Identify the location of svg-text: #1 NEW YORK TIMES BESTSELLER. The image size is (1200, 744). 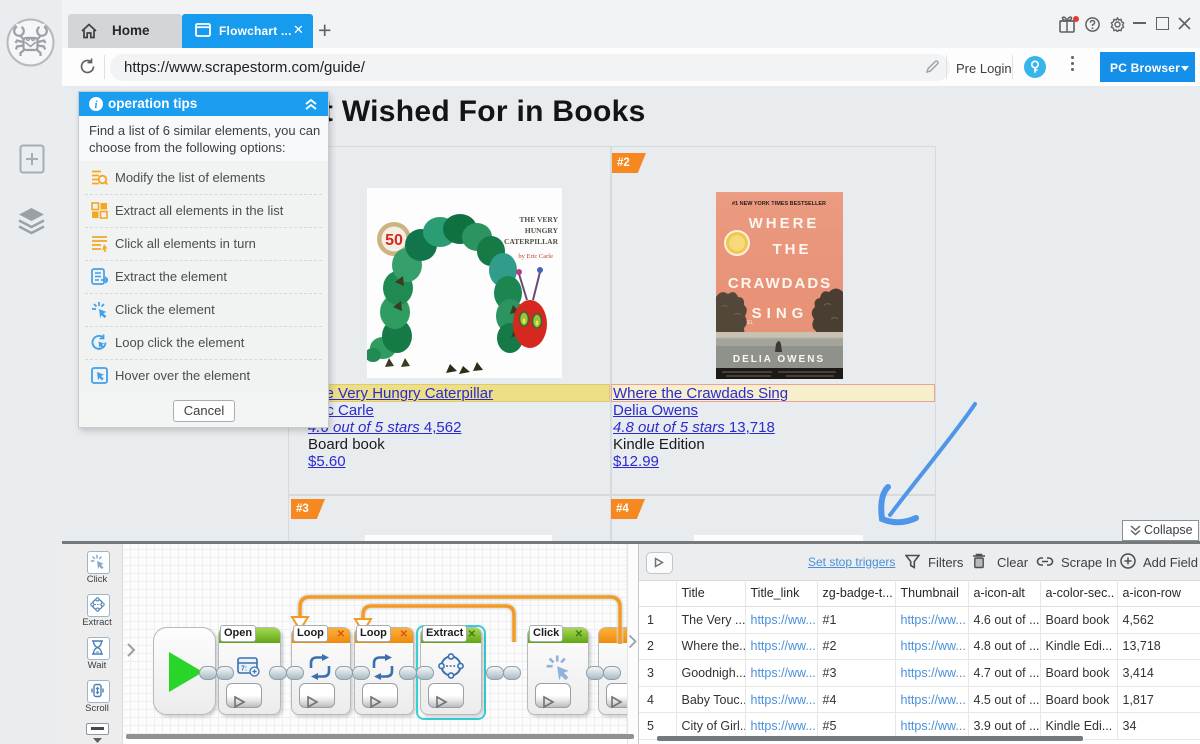
(779, 204).